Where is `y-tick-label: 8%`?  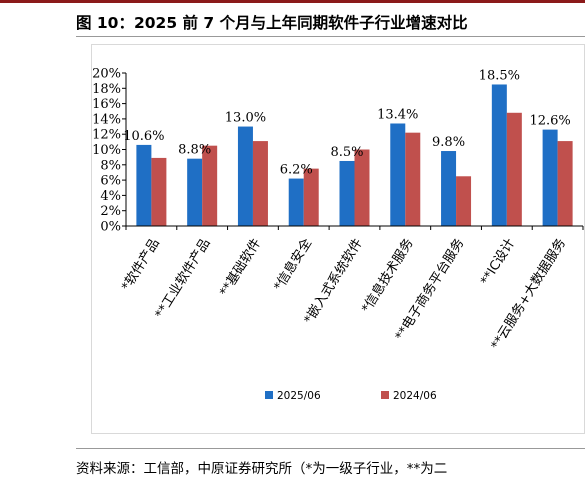
y-tick-label: 8% is located at coordinates (110, 165).